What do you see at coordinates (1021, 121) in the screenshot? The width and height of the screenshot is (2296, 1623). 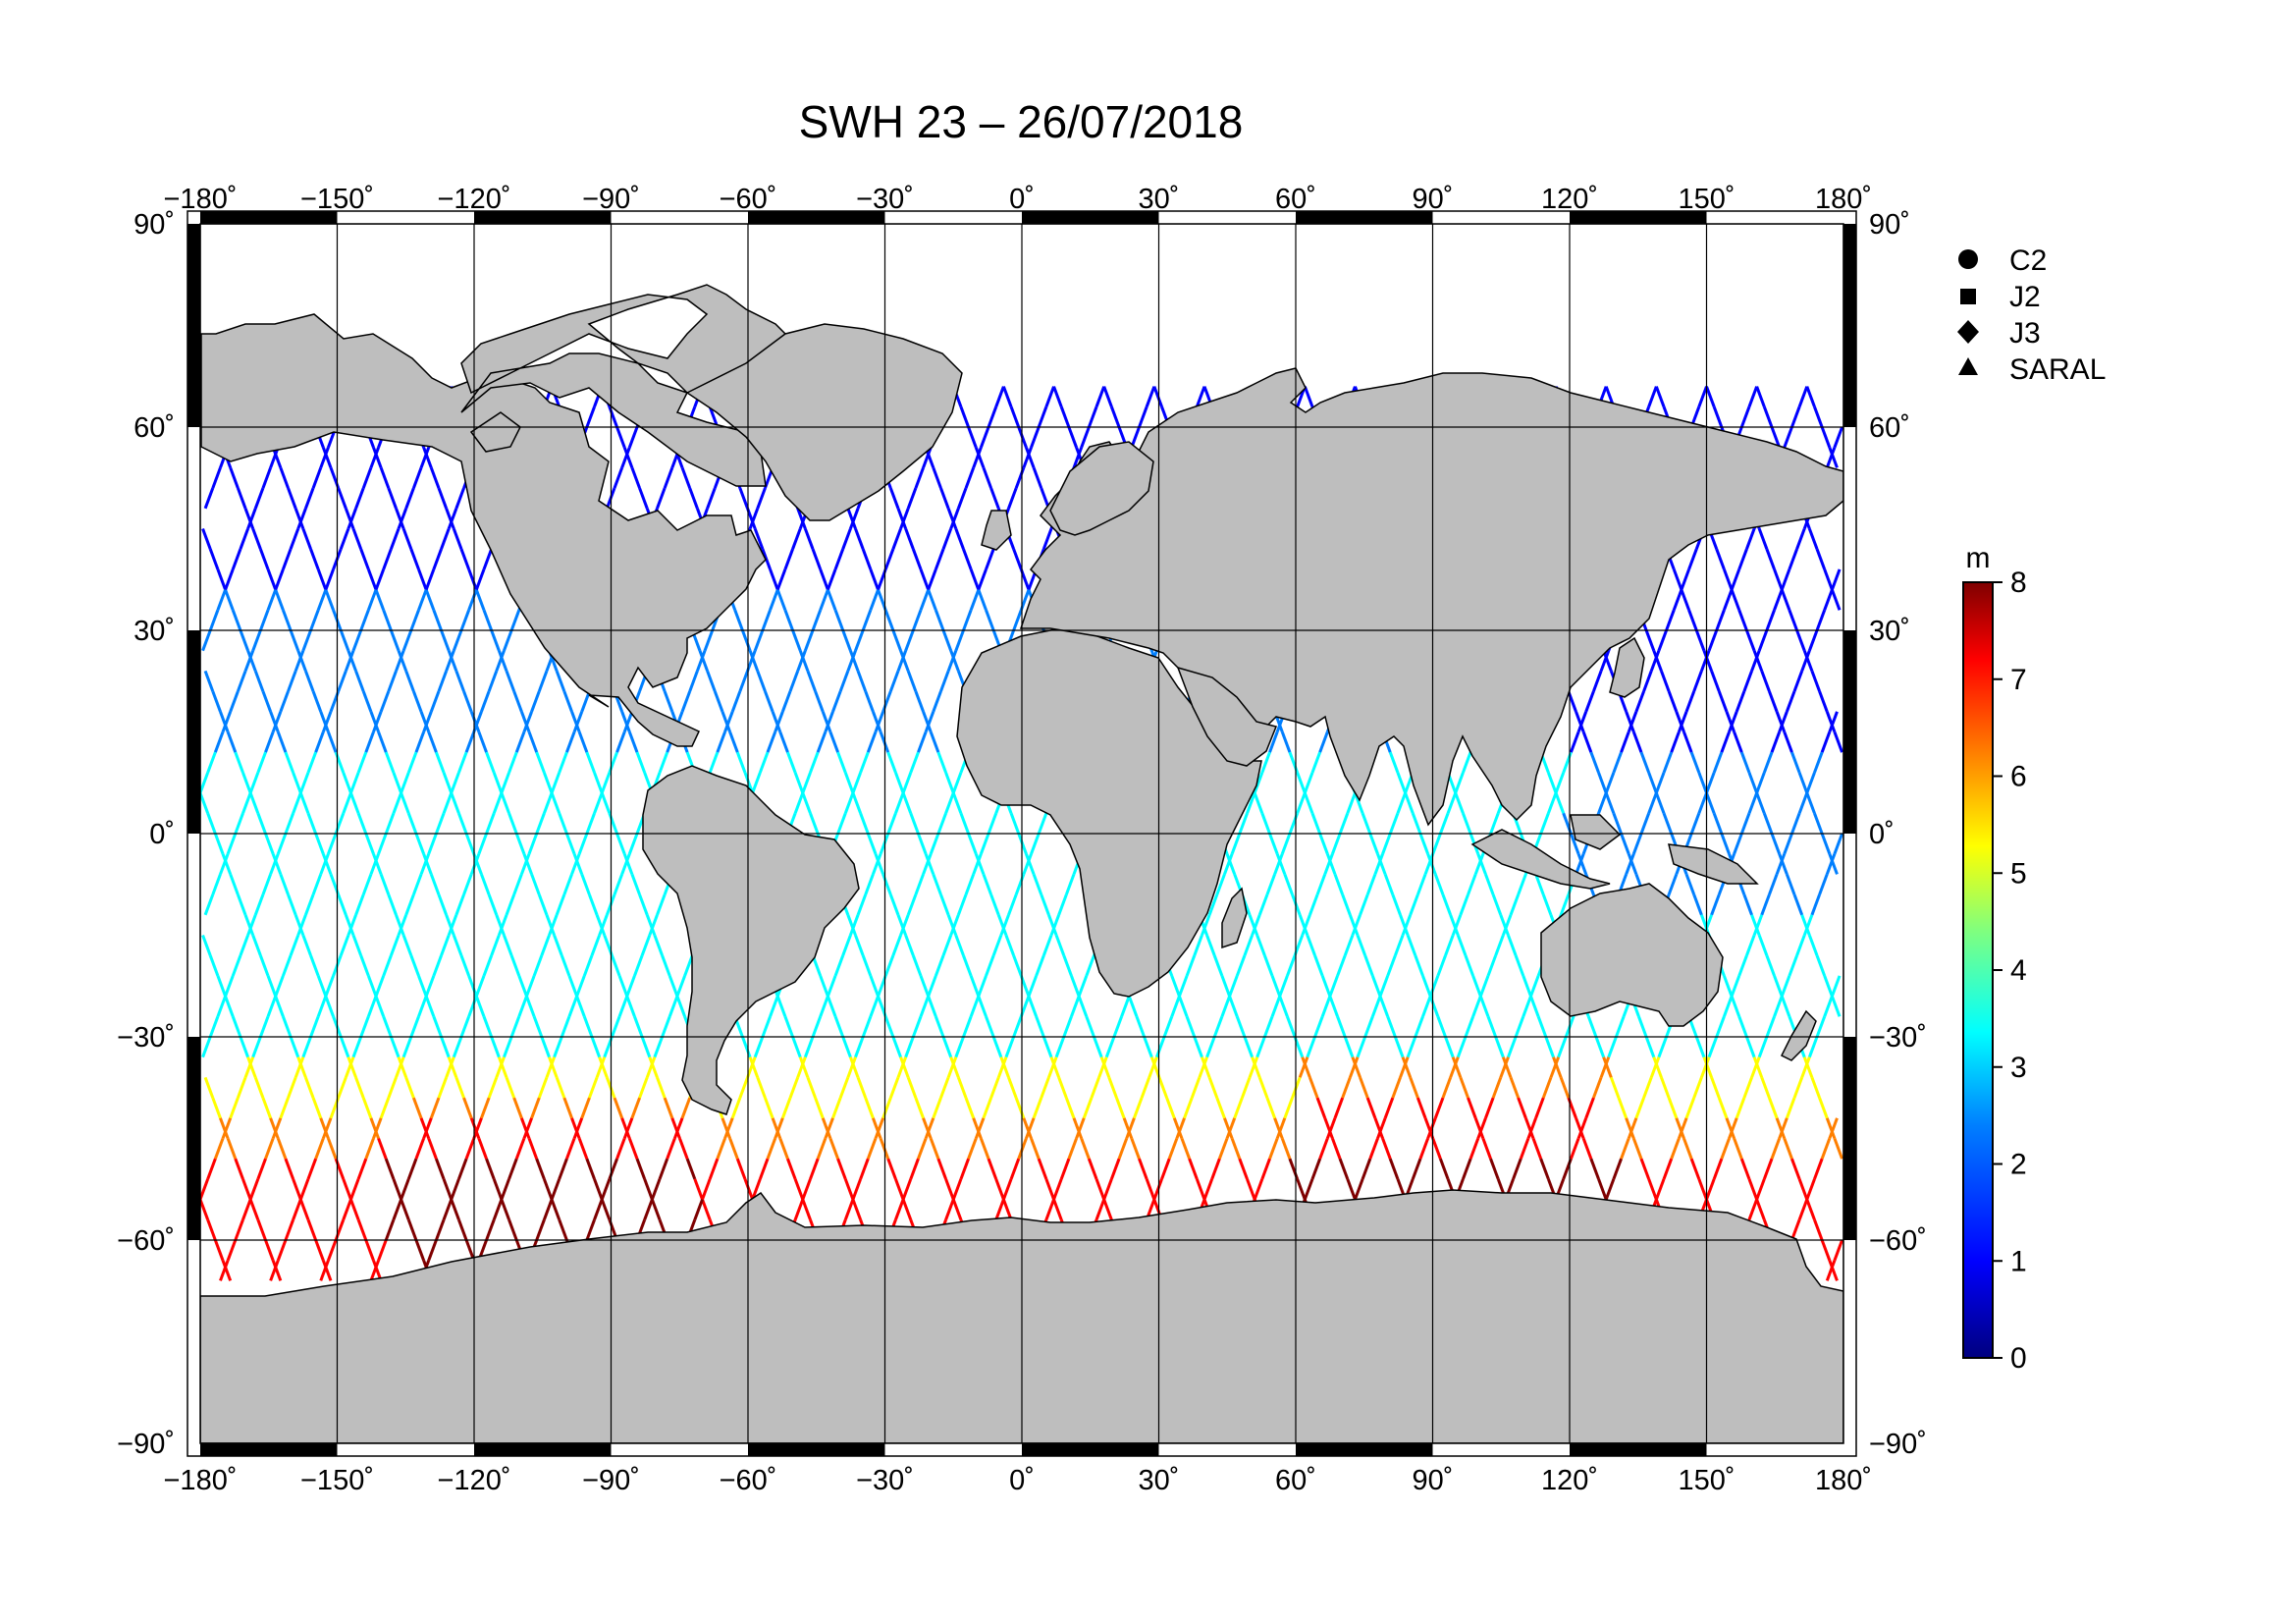 I see `map-title: SWH 23 – 26/07/2018` at bounding box center [1021, 121].